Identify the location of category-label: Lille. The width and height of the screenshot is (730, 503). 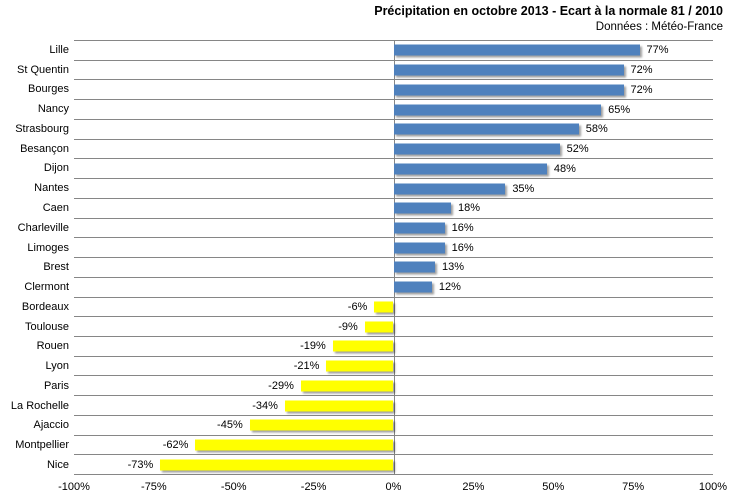
(59, 49).